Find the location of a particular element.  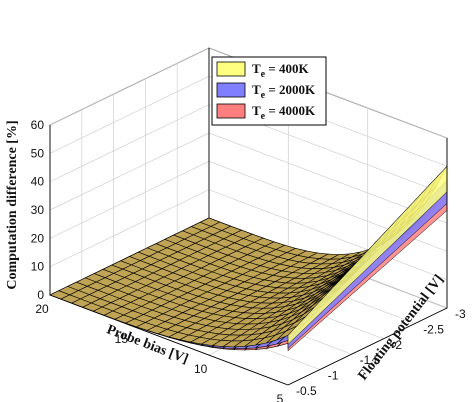

y-tick-label: -1 is located at coordinates (333, 376).